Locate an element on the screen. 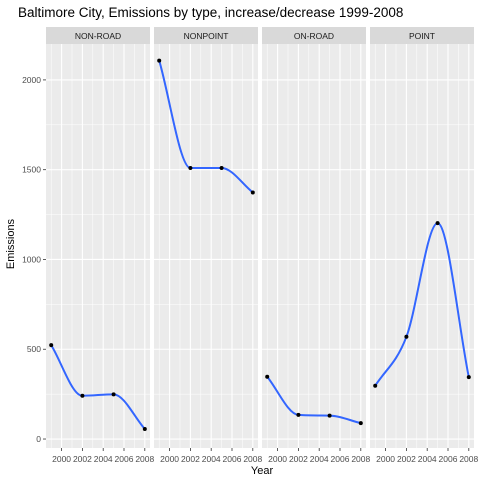  y-tick-label: 1000 is located at coordinates (31, 259).